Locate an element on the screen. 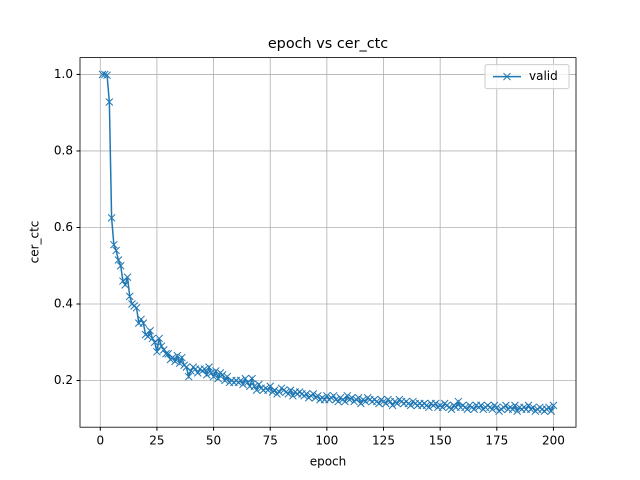 The image size is (640, 480). legend-label: valid is located at coordinates (543, 76).